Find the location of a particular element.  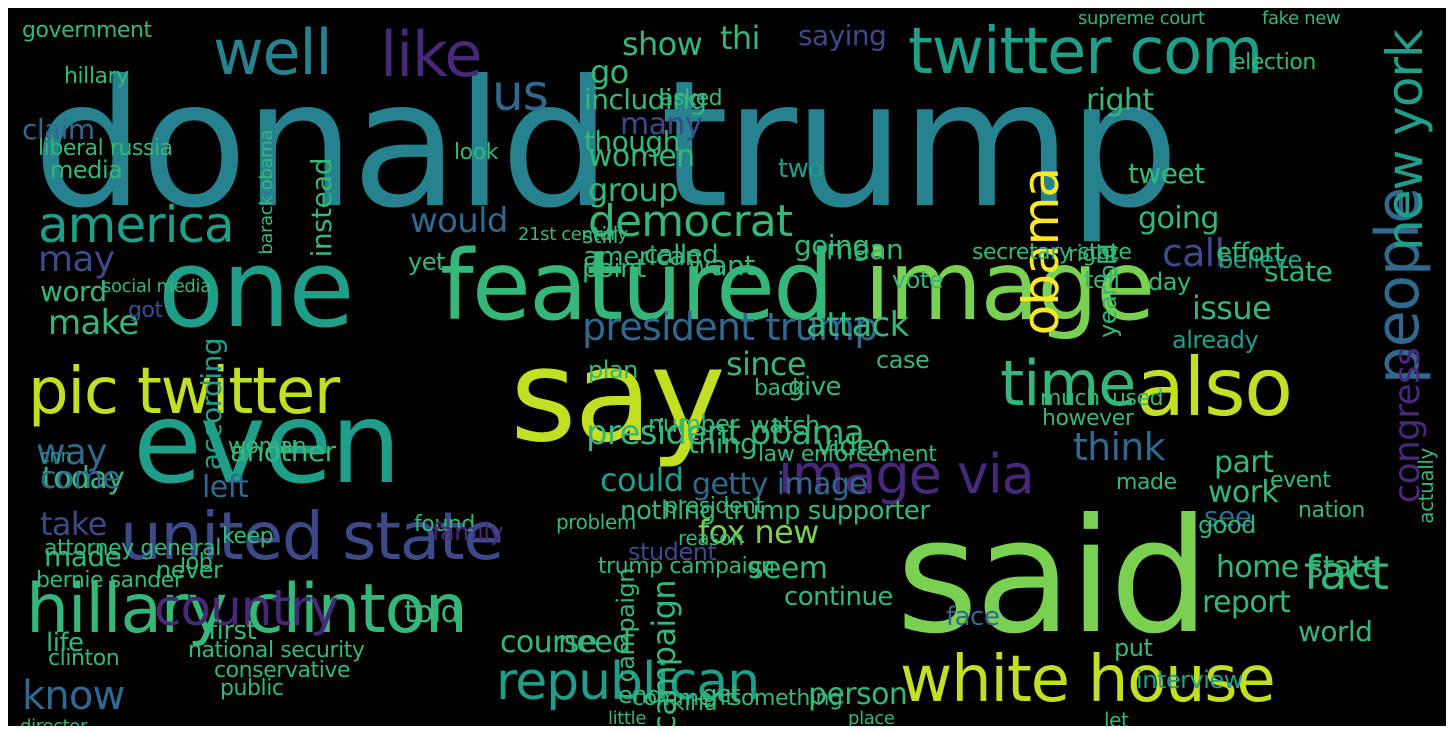

word-comment: comment is located at coordinates (683, 698).